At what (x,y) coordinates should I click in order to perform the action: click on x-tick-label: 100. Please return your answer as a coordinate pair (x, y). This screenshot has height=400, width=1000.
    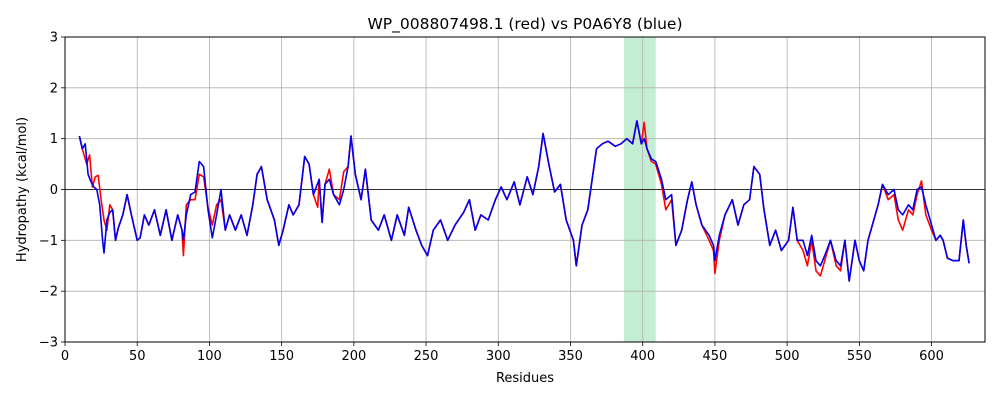
    Looking at the image, I should click on (209, 356).